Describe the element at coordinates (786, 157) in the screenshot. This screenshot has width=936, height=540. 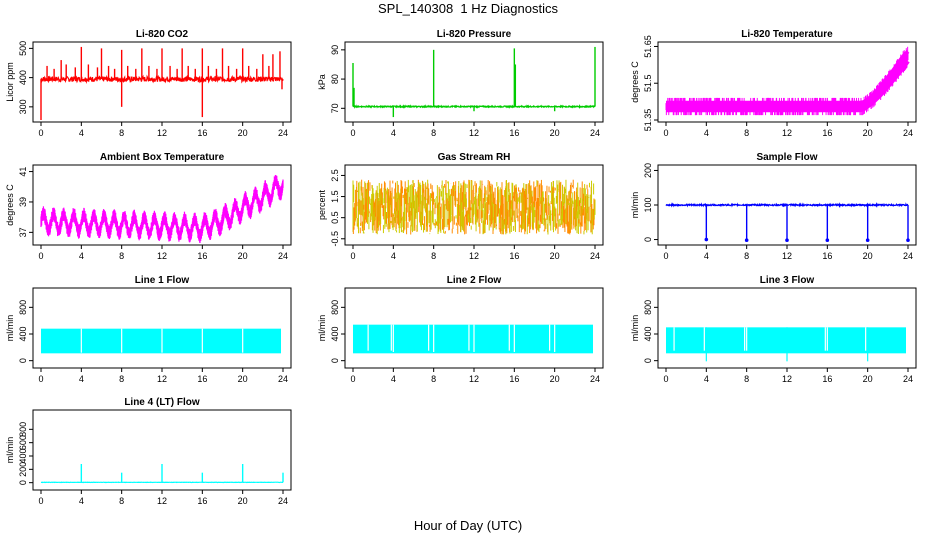
I see `panel-title-sample-flow: Sample Flow` at that location.